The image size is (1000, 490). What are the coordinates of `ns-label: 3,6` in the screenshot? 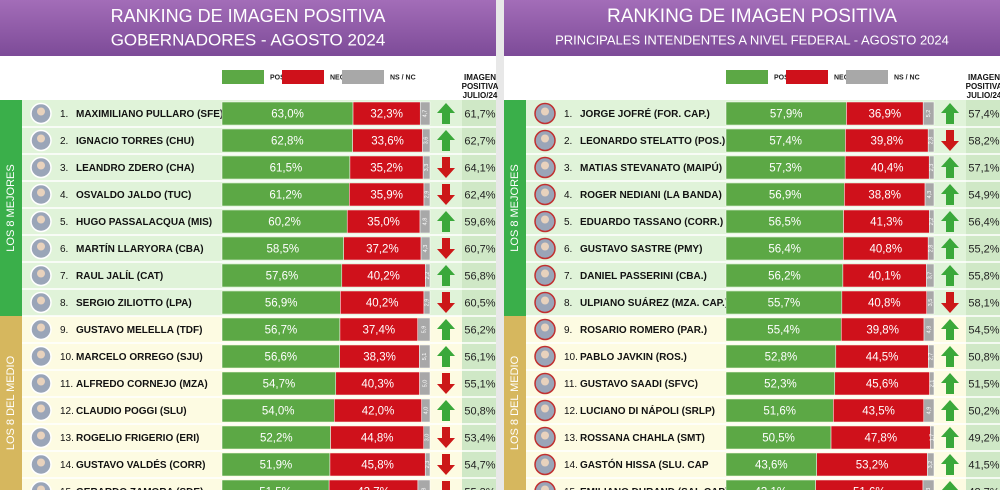 It's located at (427, 141).